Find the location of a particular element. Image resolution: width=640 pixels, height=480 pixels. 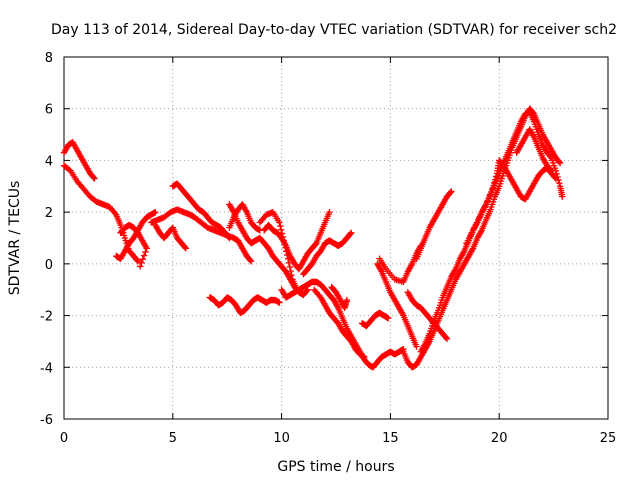

y-tick-label: -2 is located at coordinates (46, 317).